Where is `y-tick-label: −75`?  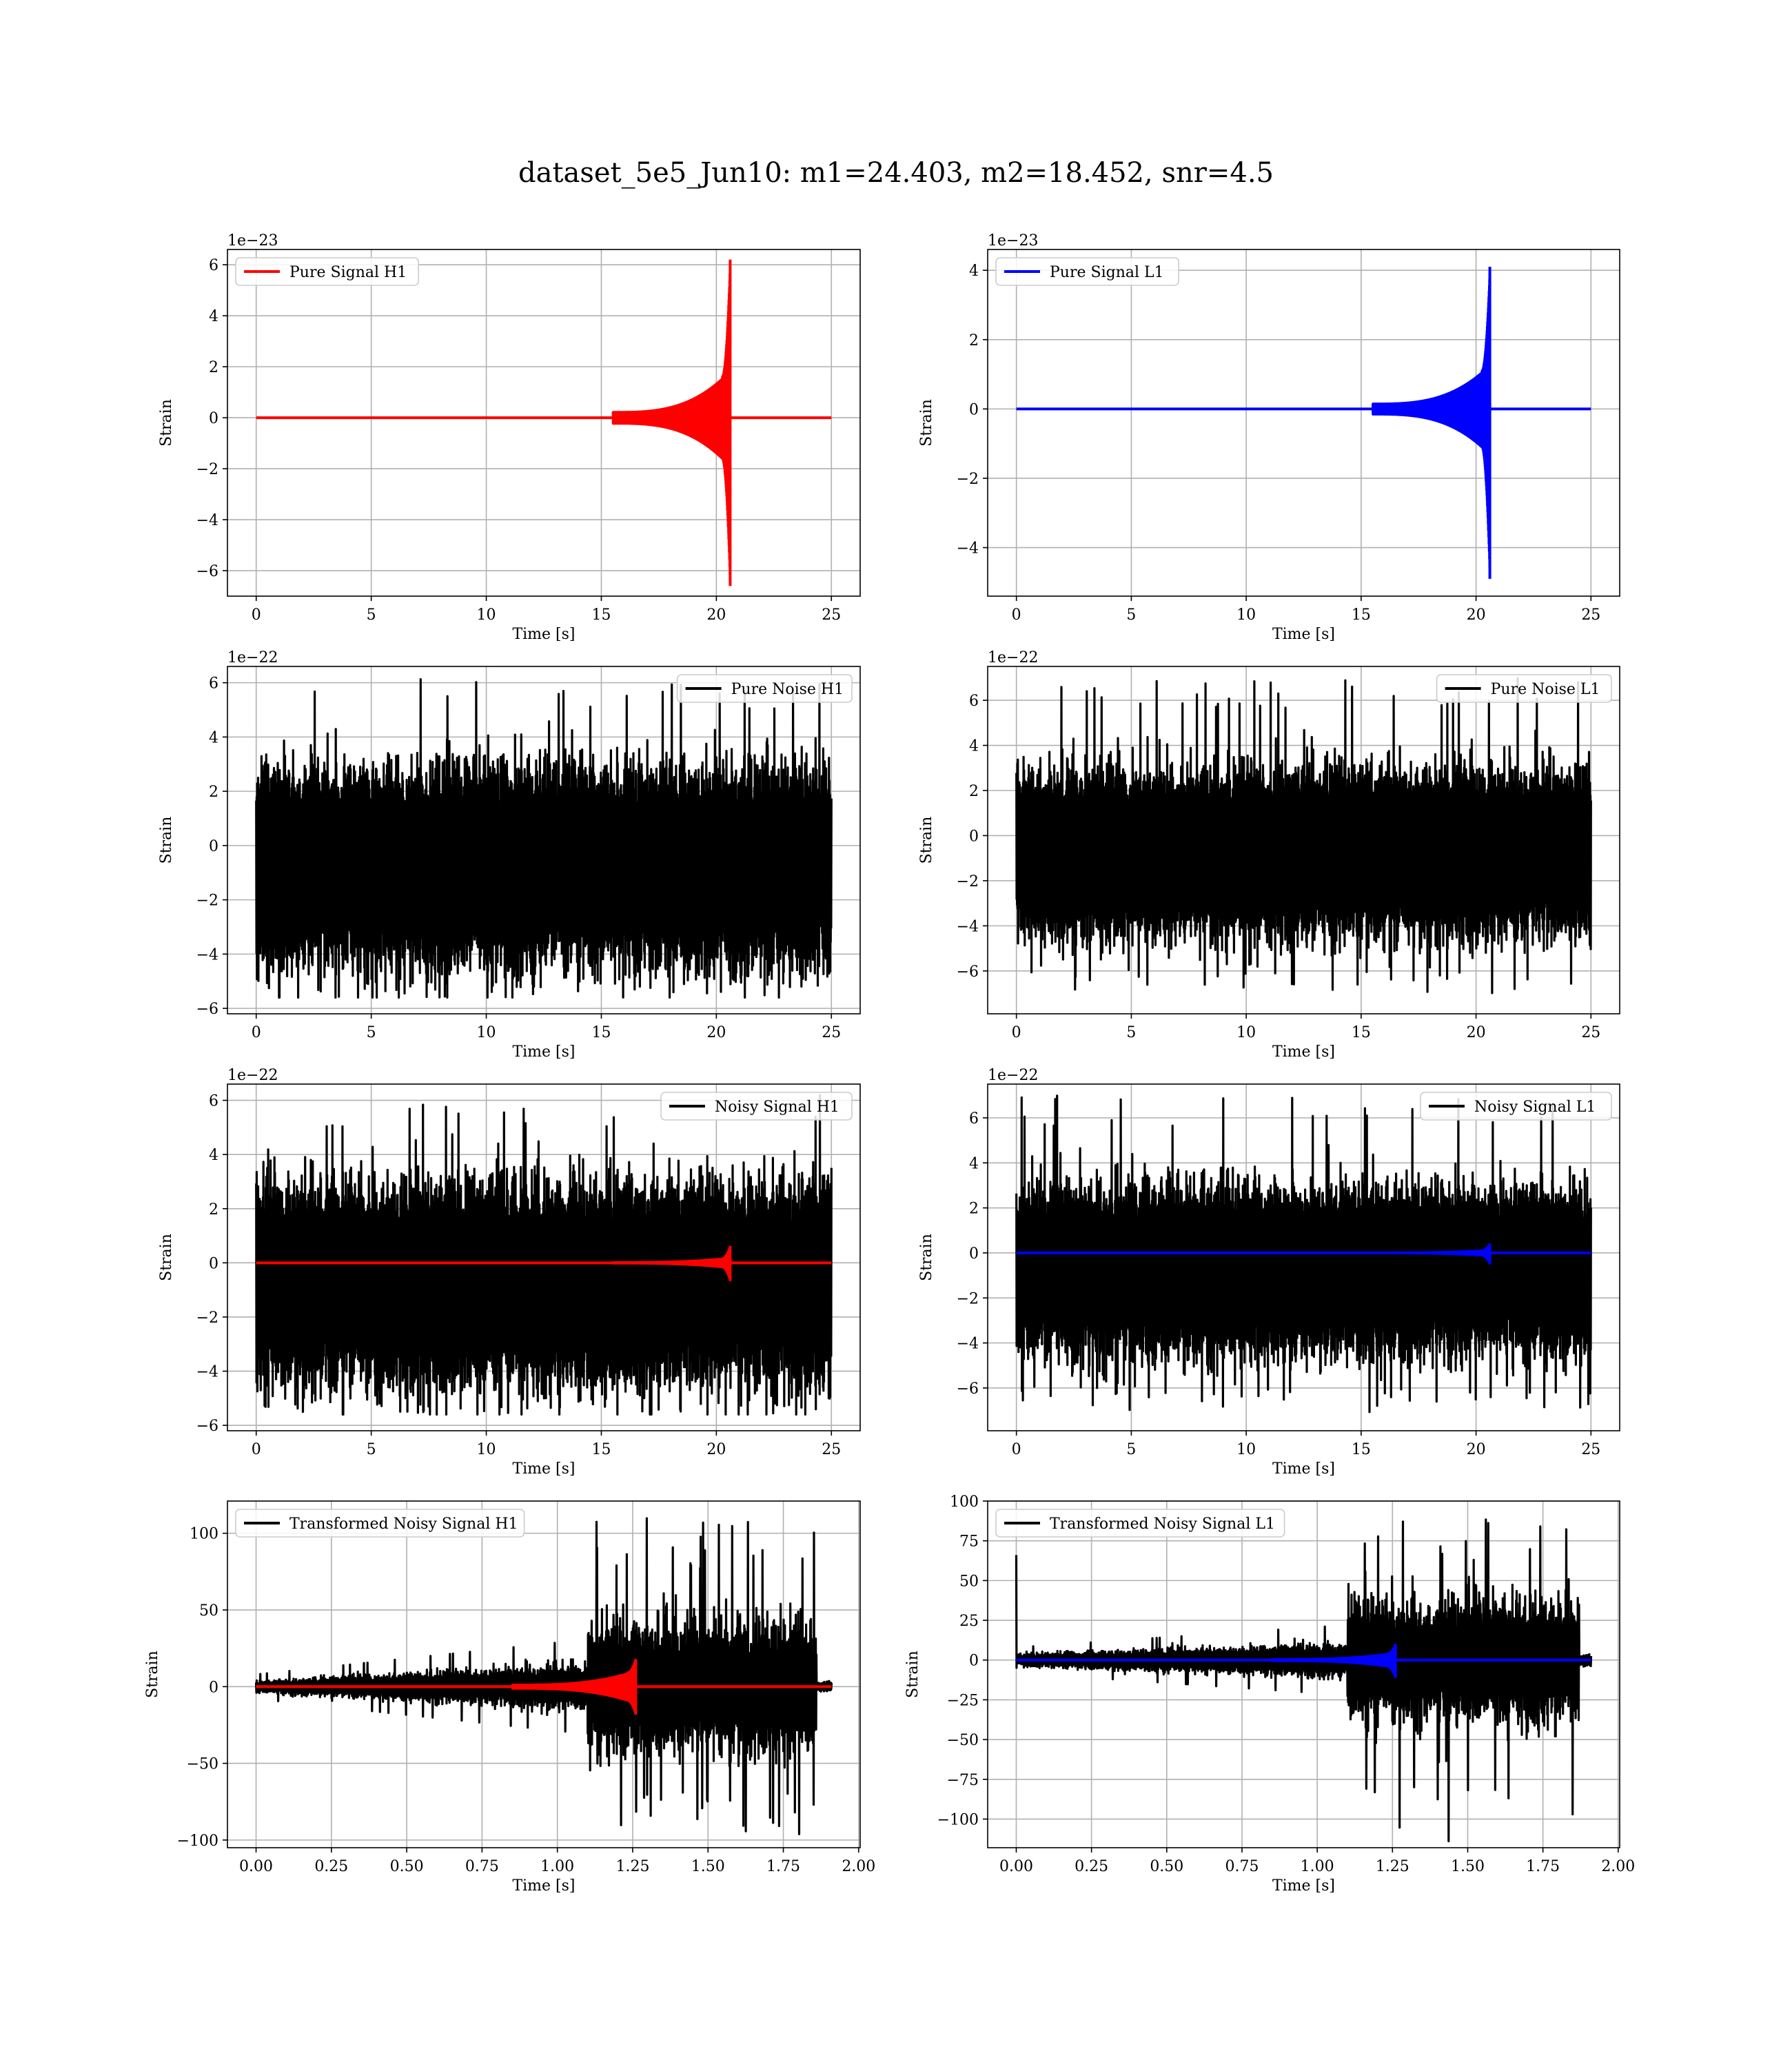 y-tick-label: −75 is located at coordinates (963, 1780).